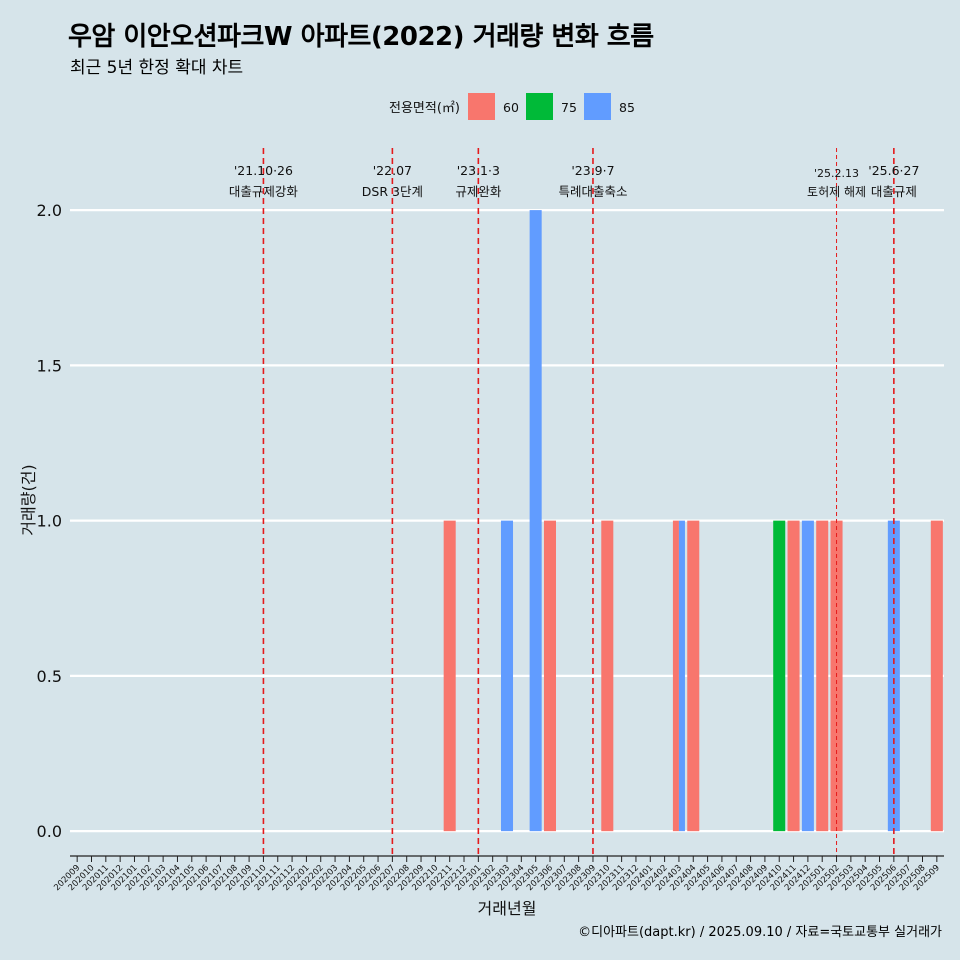 The image size is (960, 960). What do you see at coordinates (627, 107) in the screenshot?
I see `legend-label-85: 85` at bounding box center [627, 107].